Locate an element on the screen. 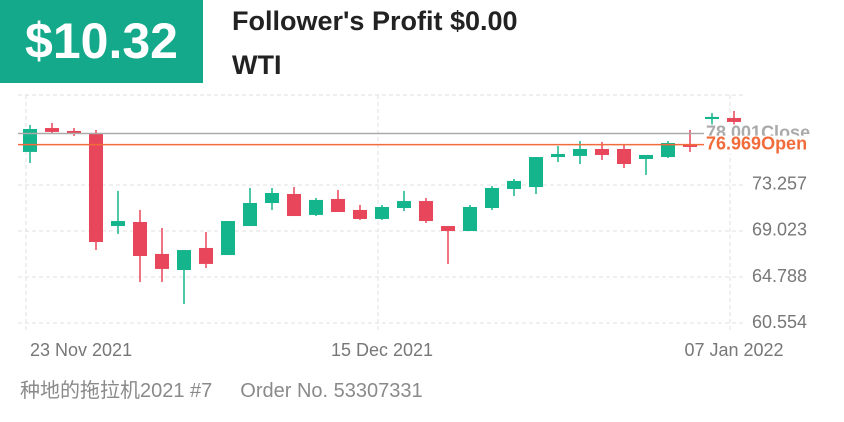  y-tick-label: 69.023 is located at coordinates (779, 230).